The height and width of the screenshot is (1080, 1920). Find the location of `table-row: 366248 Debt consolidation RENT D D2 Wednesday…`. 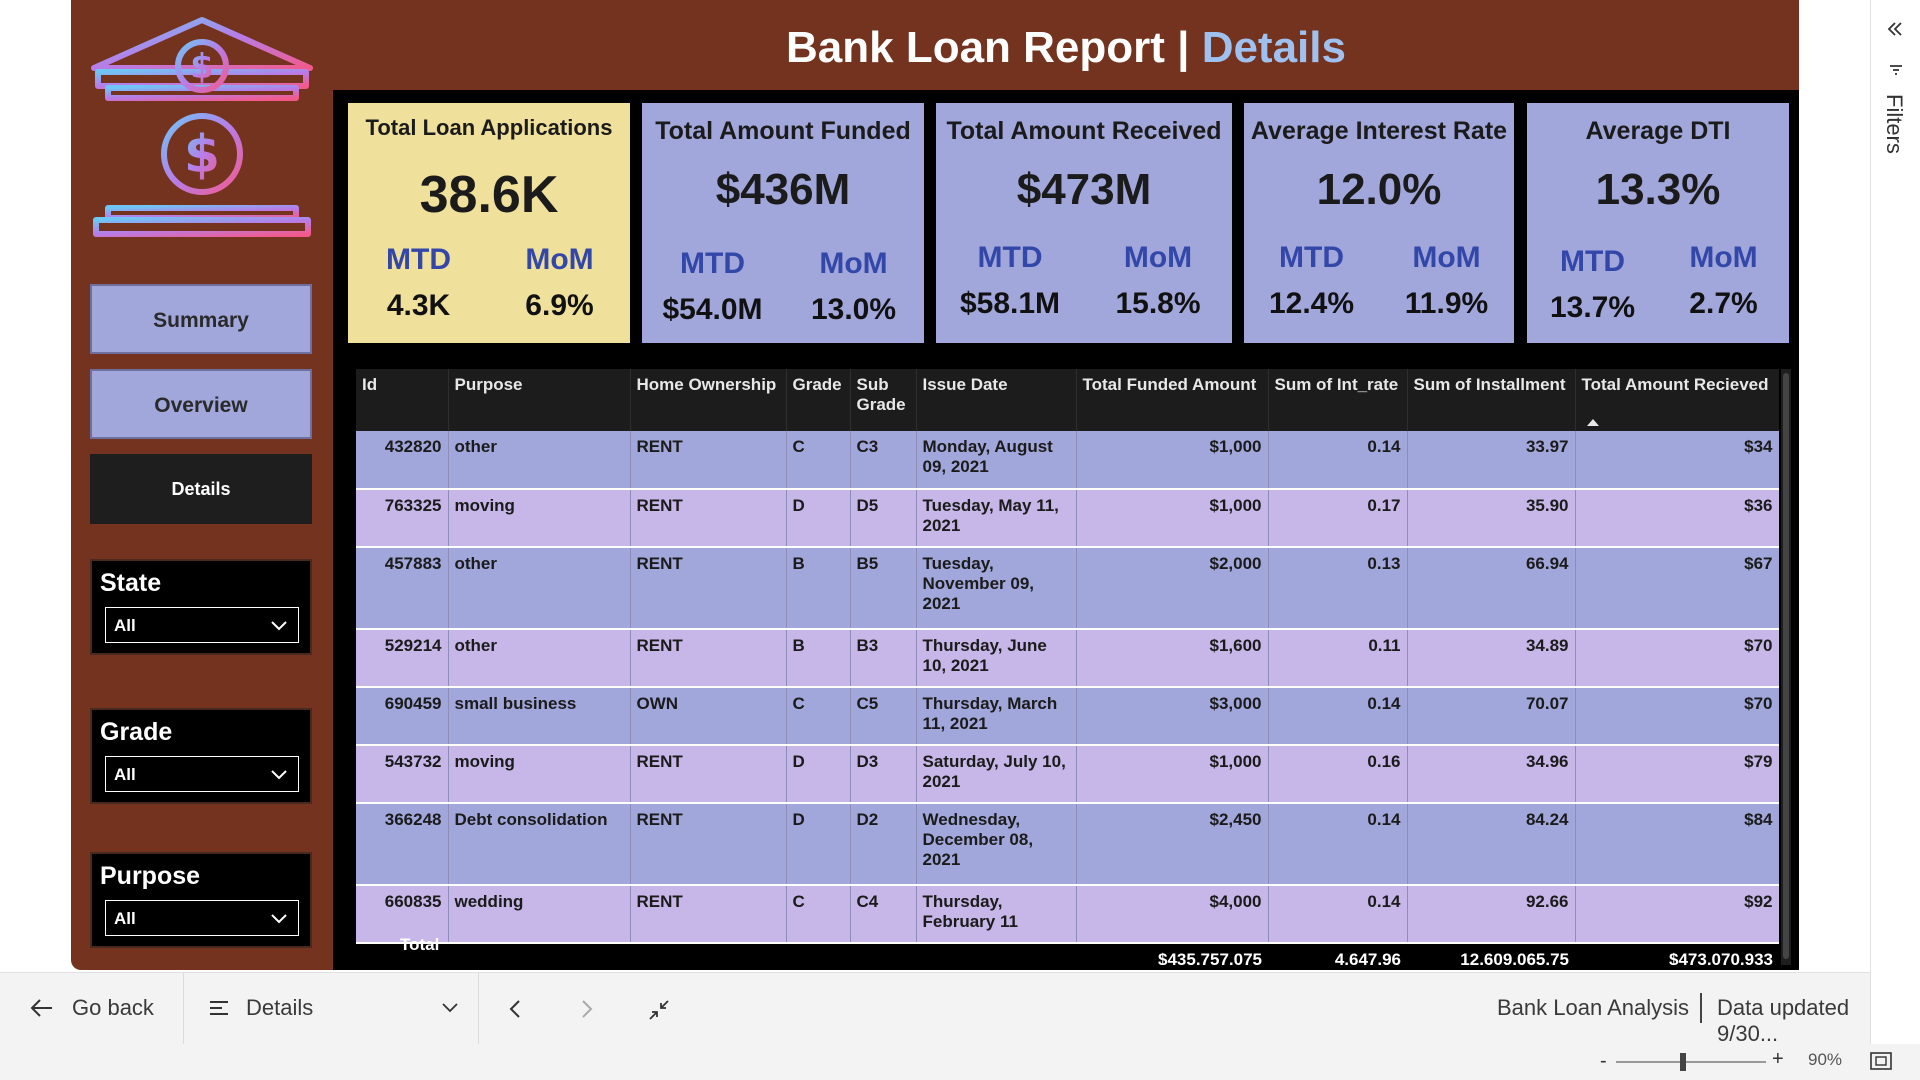

table-row: 366248 Debt consolidation RENT D D2 Wednesday… is located at coordinates (1067, 844).